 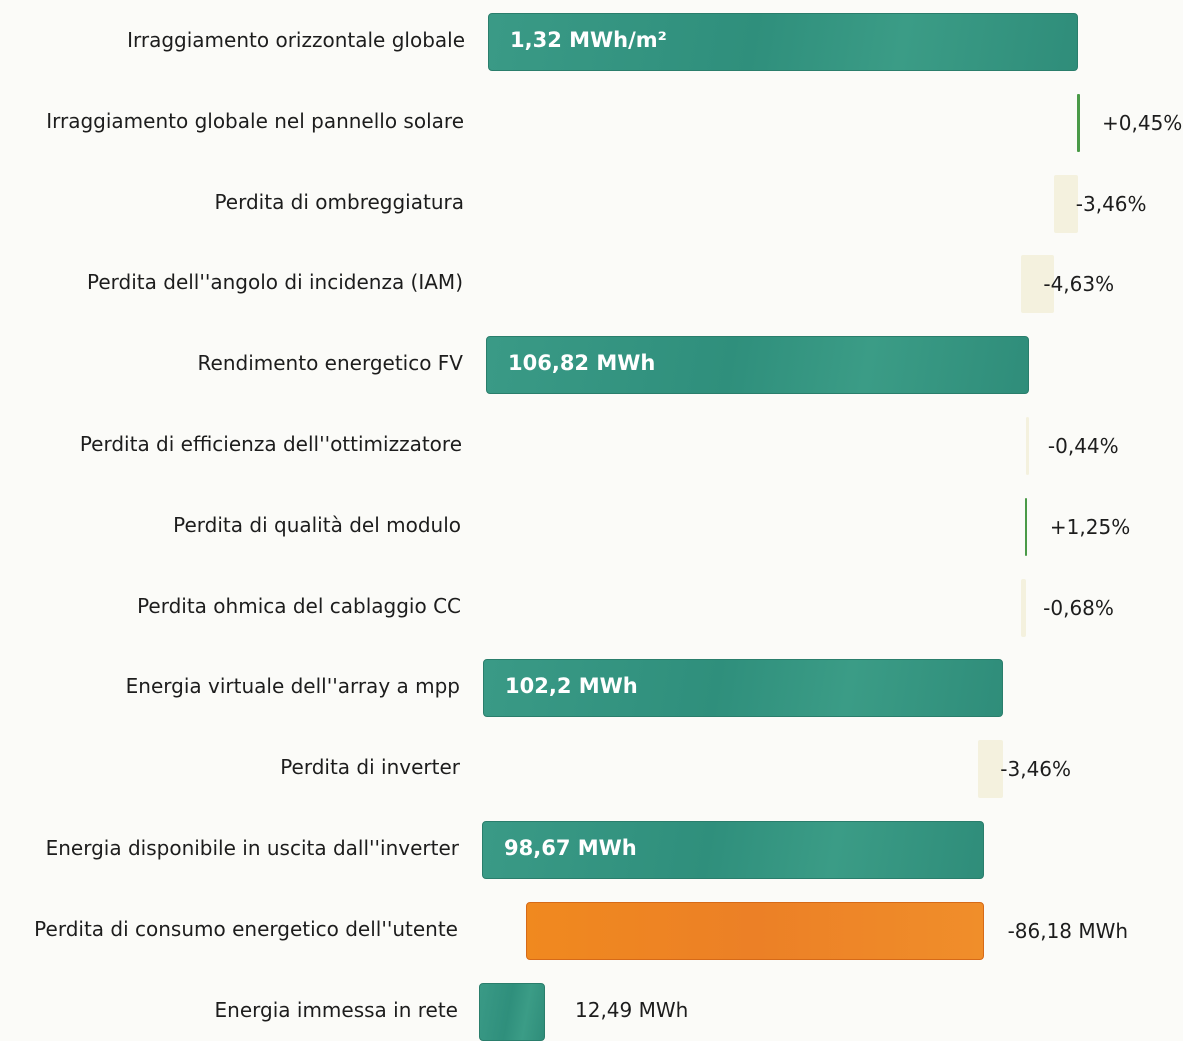 What do you see at coordinates (570, 848) in the screenshot?
I see `bar-value-label: 98,67 MWh` at bounding box center [570, 848].